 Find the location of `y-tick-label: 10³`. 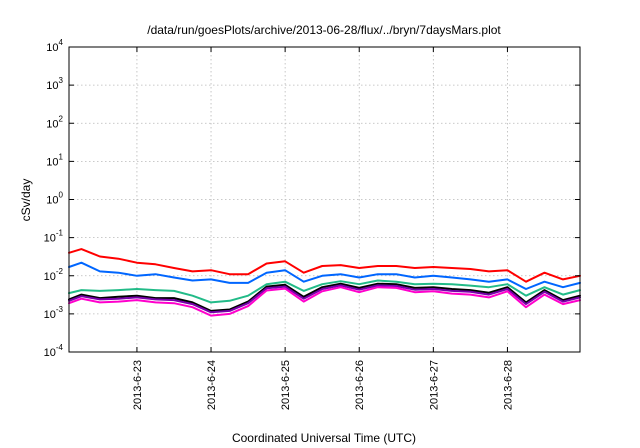

y-tick-label: 10³ is located at coordinates (54, 84).